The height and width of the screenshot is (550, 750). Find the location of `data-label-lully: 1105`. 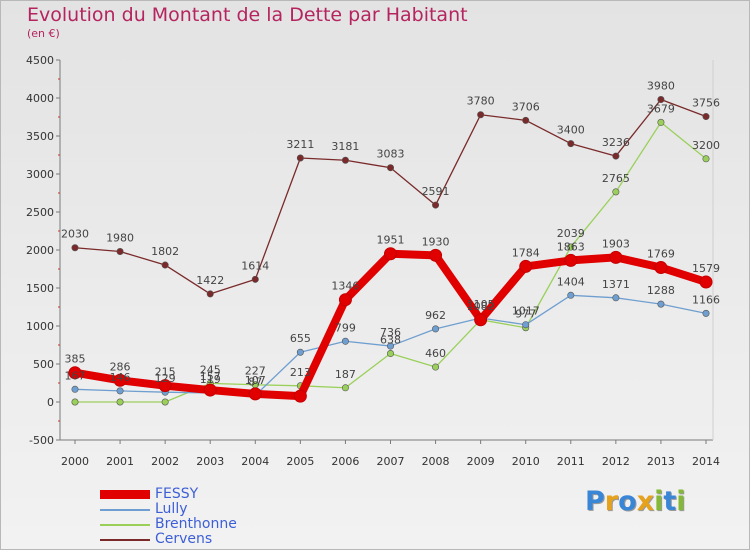

data-label-lully: 1105 is located at coordinates (481, 304).